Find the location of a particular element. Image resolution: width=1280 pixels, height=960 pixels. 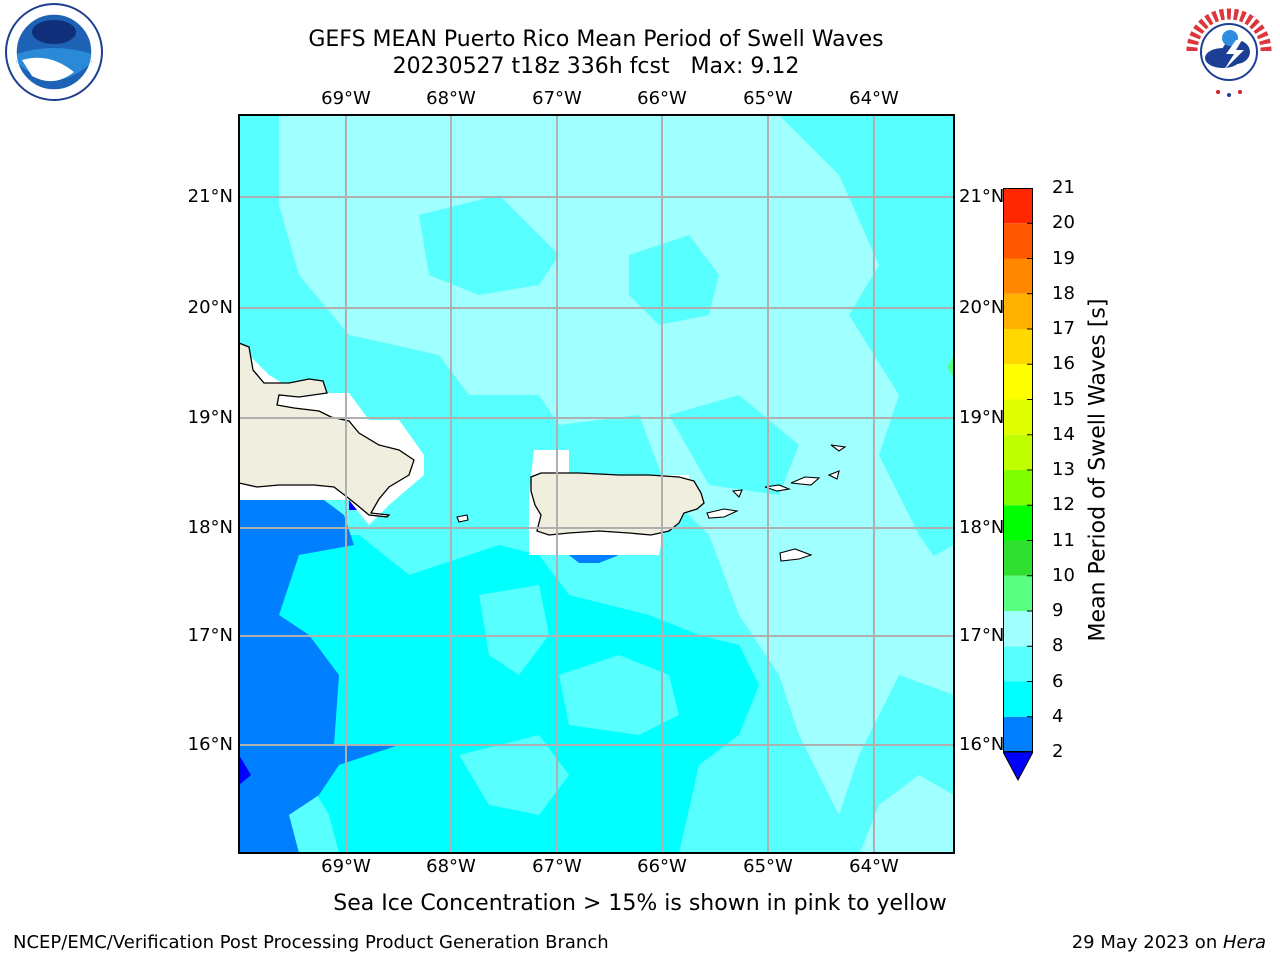

colorbar-tick-label: 19 is located at coordinates (1063, 258).